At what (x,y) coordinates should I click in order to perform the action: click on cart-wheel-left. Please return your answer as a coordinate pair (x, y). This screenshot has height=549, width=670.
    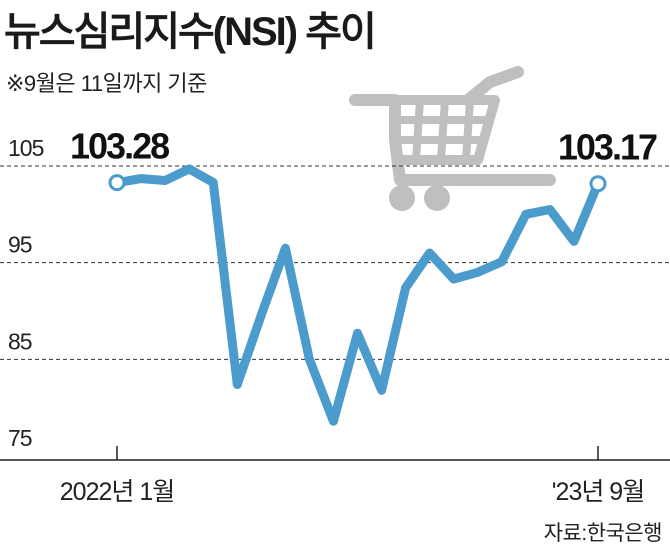
    Looking at the image, I should click on (402, 198).